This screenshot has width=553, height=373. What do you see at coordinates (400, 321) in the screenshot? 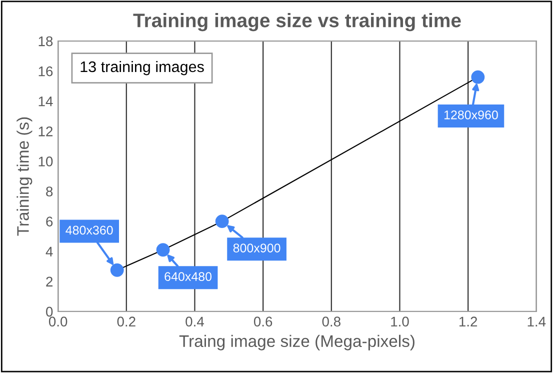
I see `x-tick-label: 1.0` at bounding box center [400, 321].